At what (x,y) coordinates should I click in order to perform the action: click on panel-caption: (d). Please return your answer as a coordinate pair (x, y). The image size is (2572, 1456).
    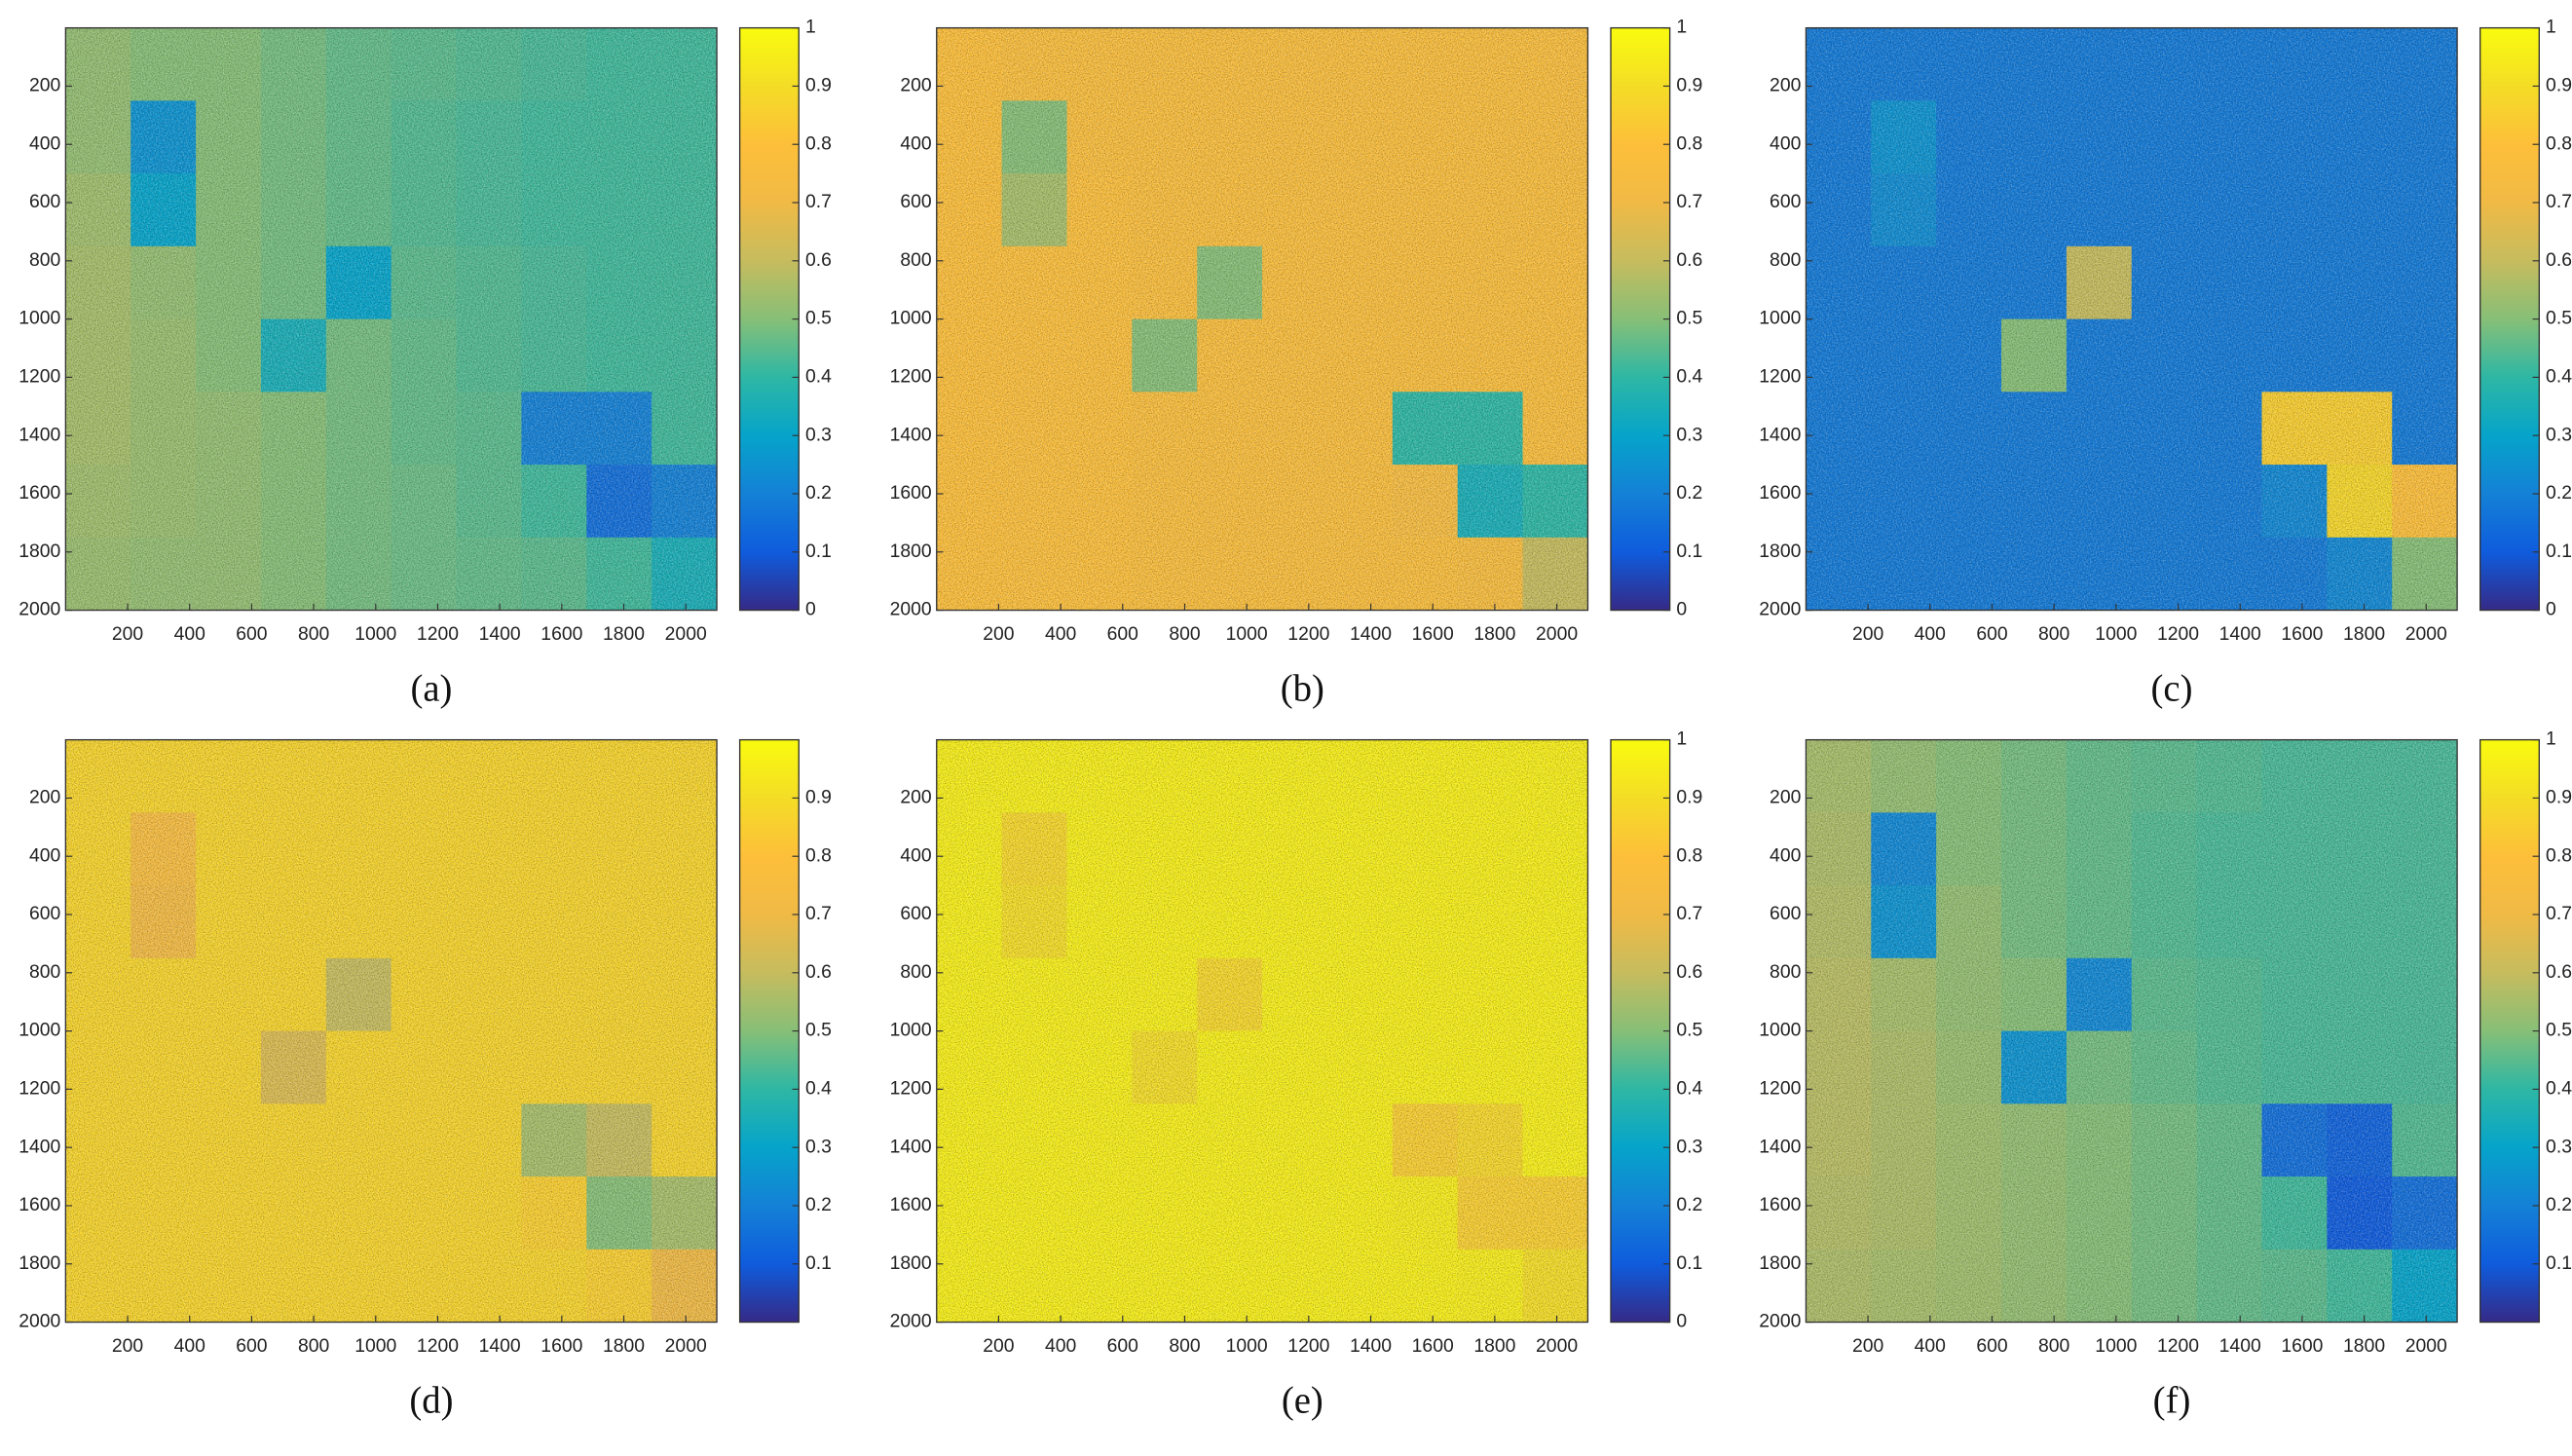
    Looking at the image, I should click on (431, 1401).